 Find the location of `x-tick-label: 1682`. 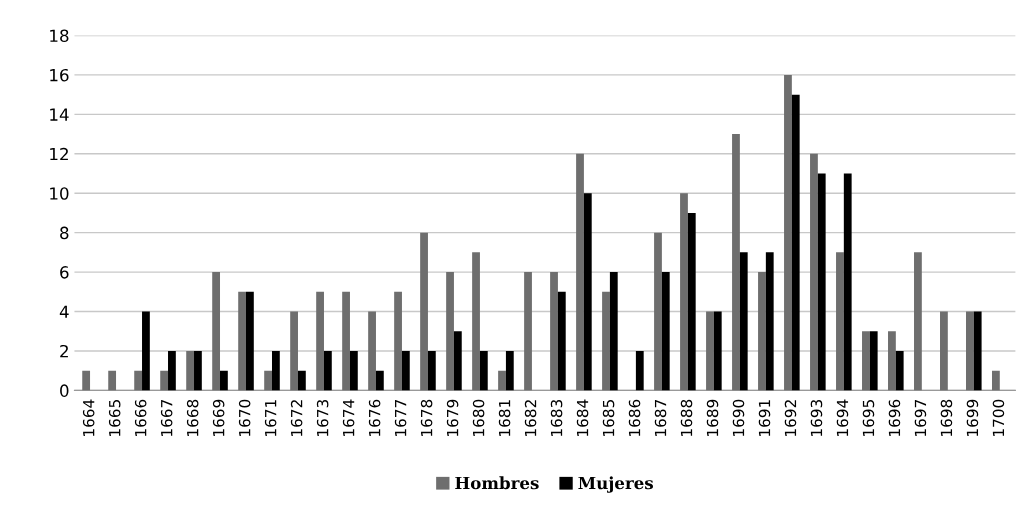

x-tick-label: 1682 is located at coordinates (530, 418).